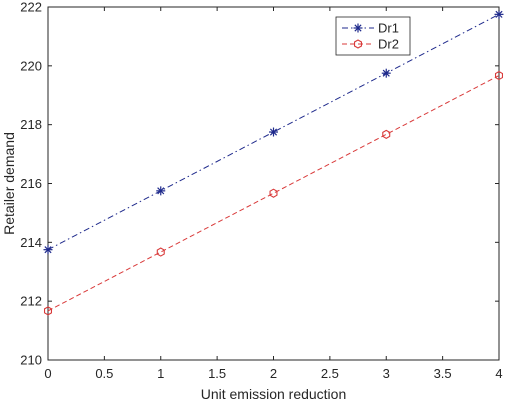  Describe the element at coordinates (274, 394) in the screenshot. I see `x-axis-label: Unit emission reduction` at that location.